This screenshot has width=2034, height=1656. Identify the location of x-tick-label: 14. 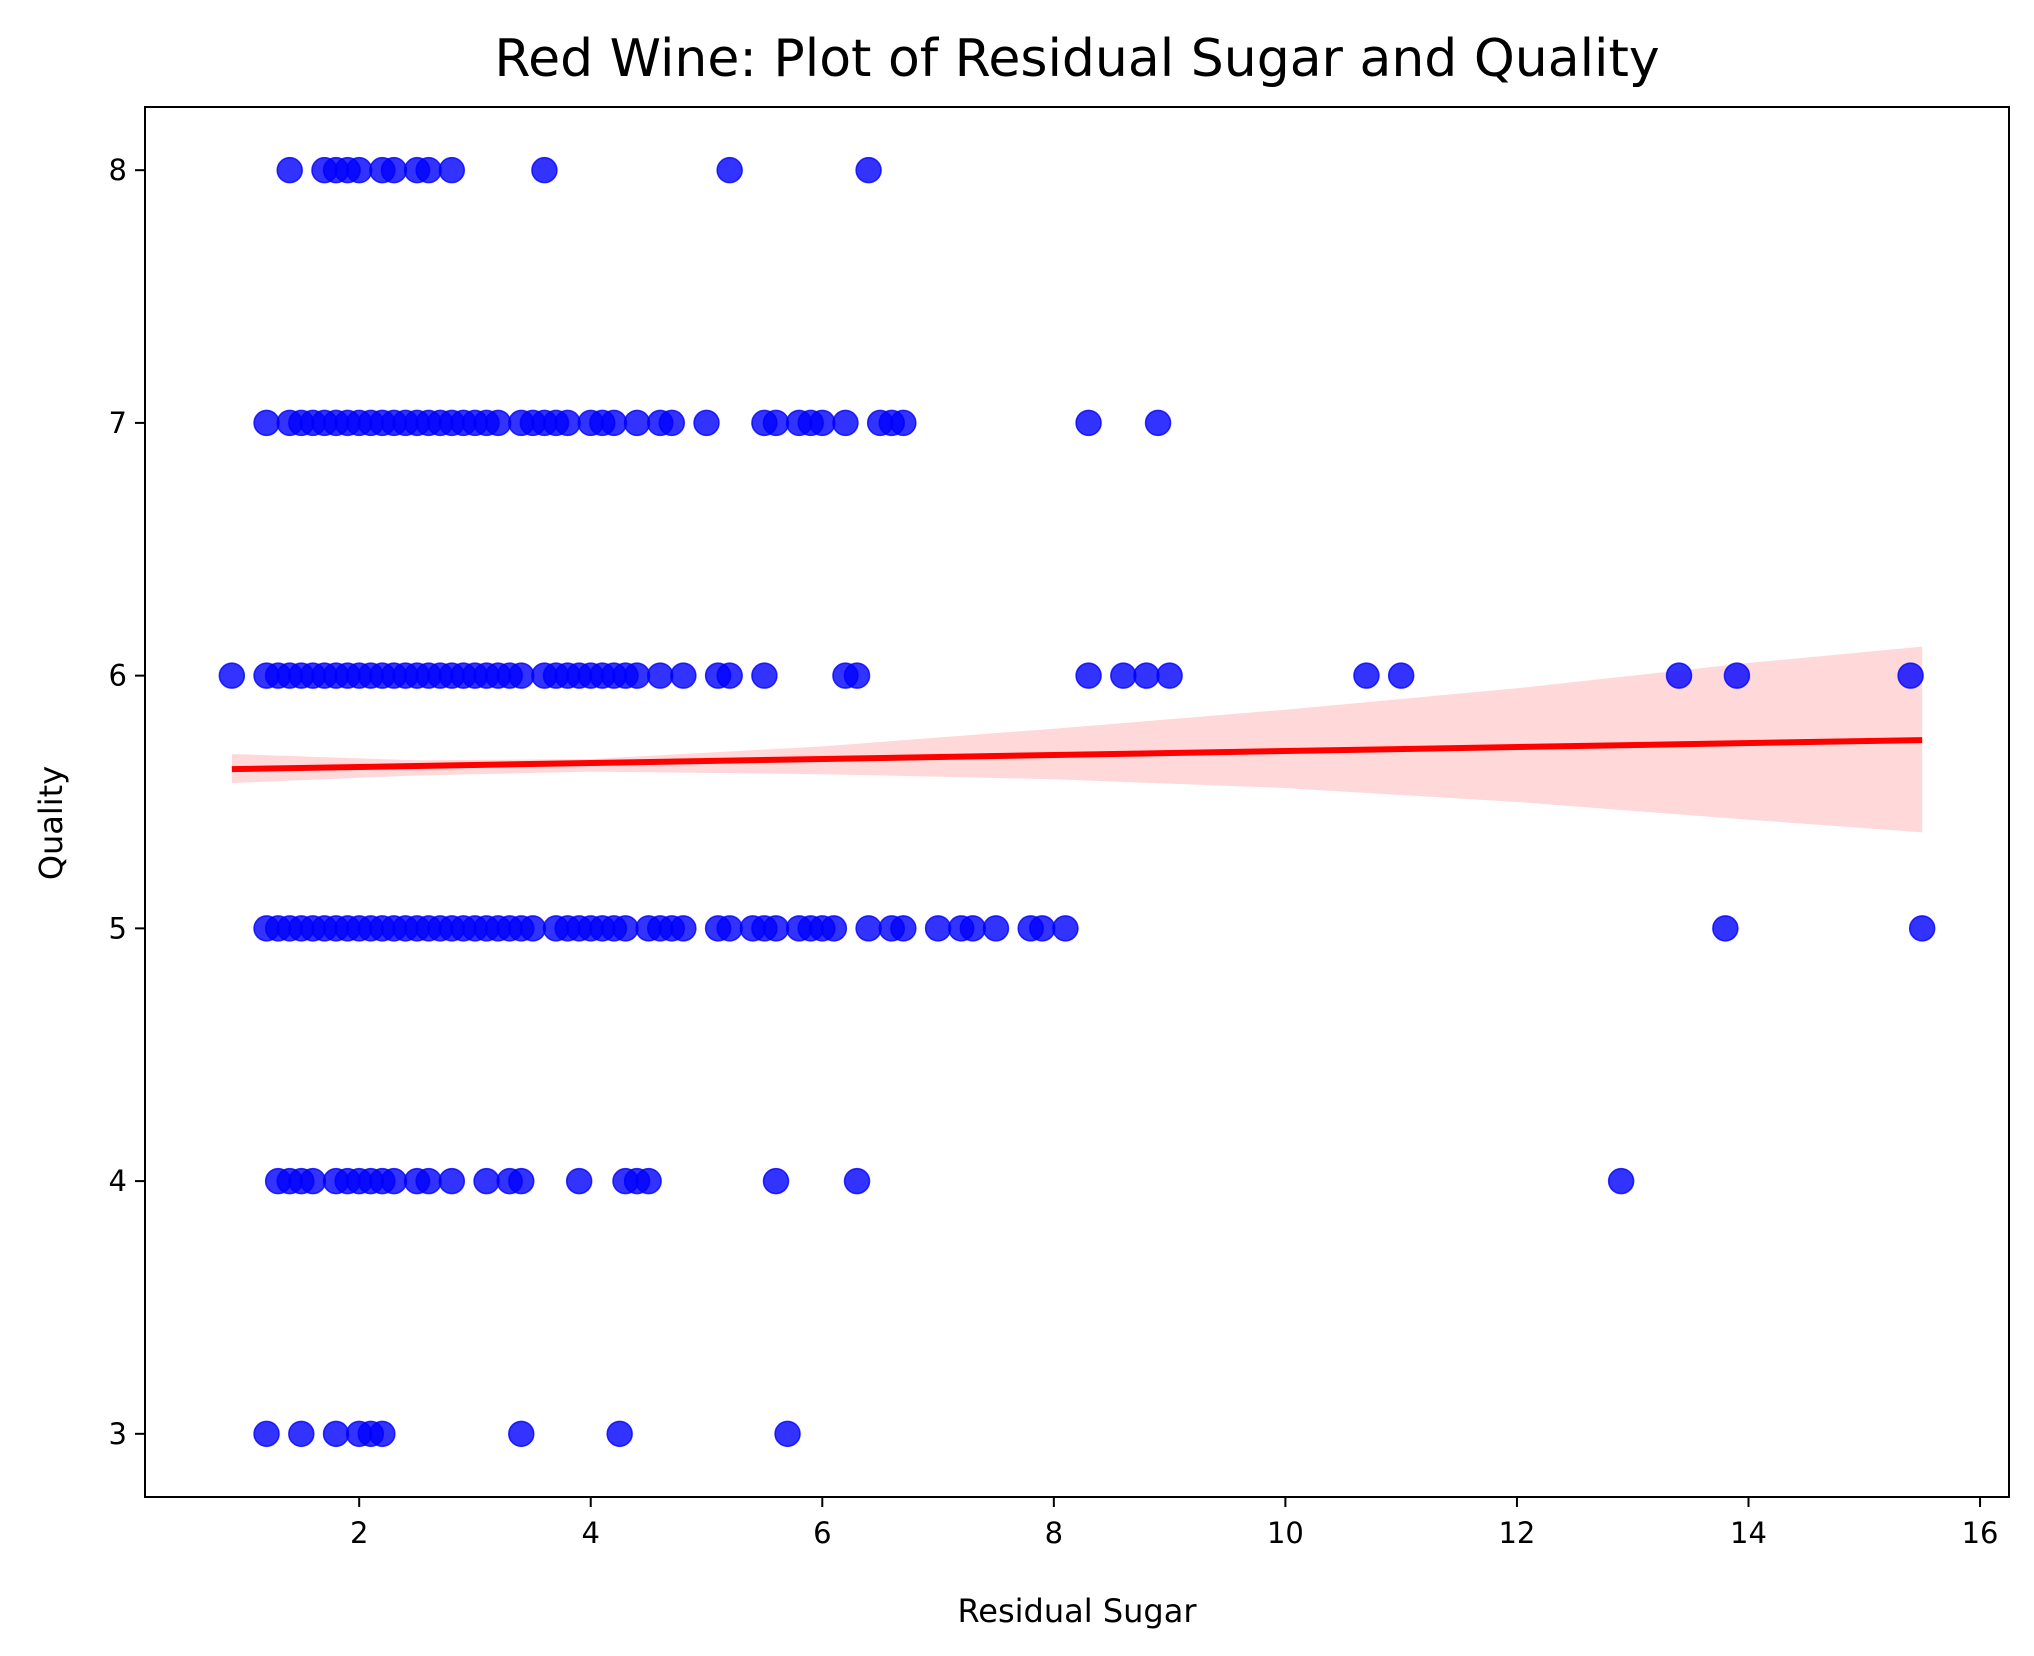
(1748, 1533).